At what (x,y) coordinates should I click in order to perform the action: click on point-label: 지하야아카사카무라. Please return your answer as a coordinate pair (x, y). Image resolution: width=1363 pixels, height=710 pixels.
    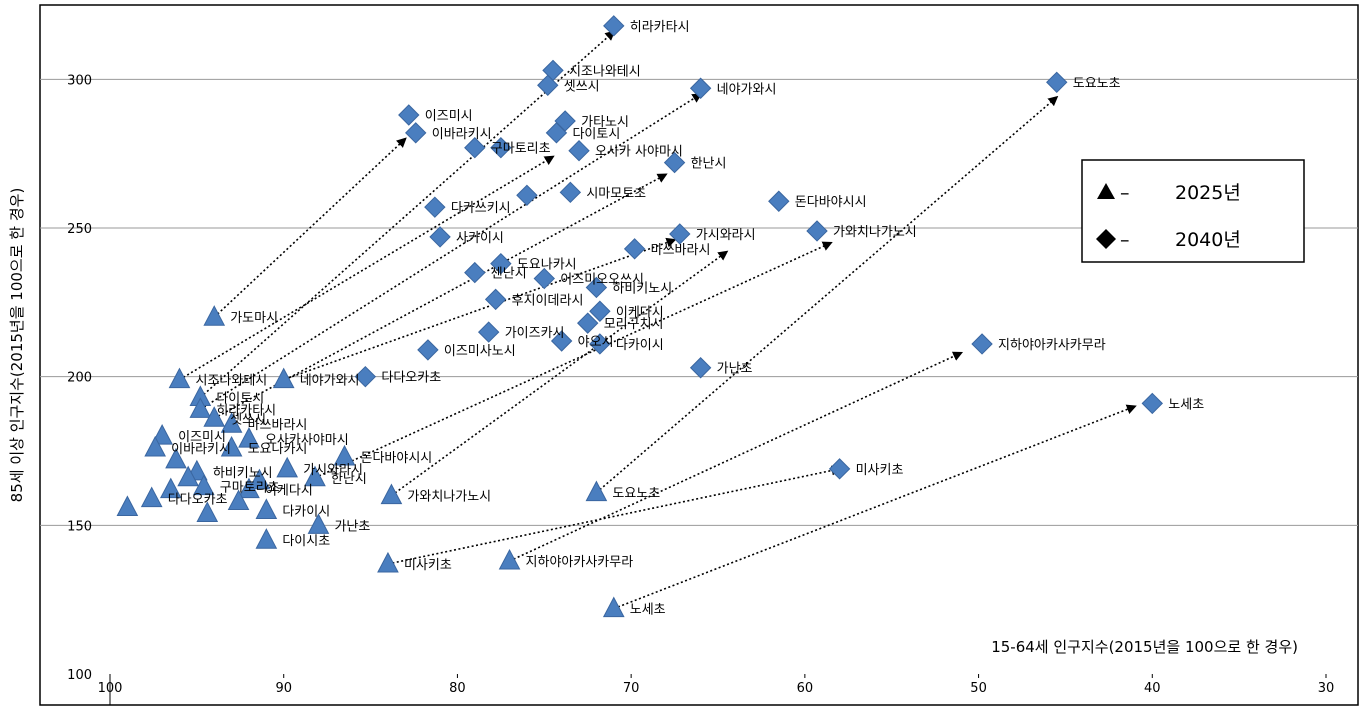
    Looking at the image, I should click on (1052, 345).